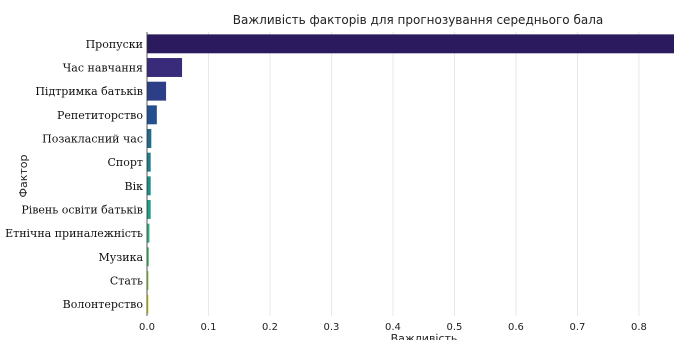 This screenshot has height=340, width=693. I want to click on category-label: Стать, so click(126, 281).